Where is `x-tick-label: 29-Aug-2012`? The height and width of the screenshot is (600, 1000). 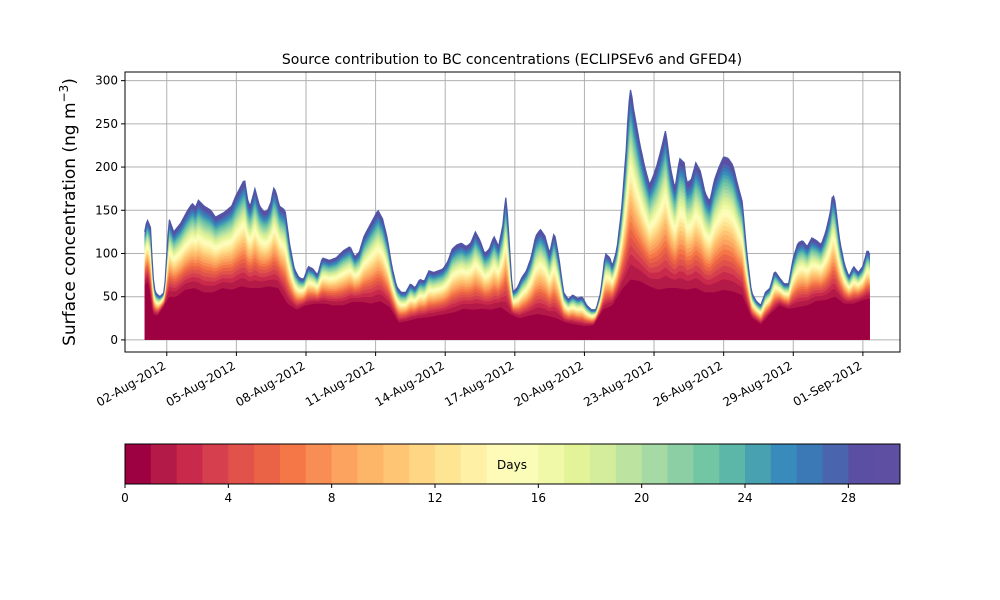
x-tick-label: 29-Aug-2012 is located at coordinates (758, 383).